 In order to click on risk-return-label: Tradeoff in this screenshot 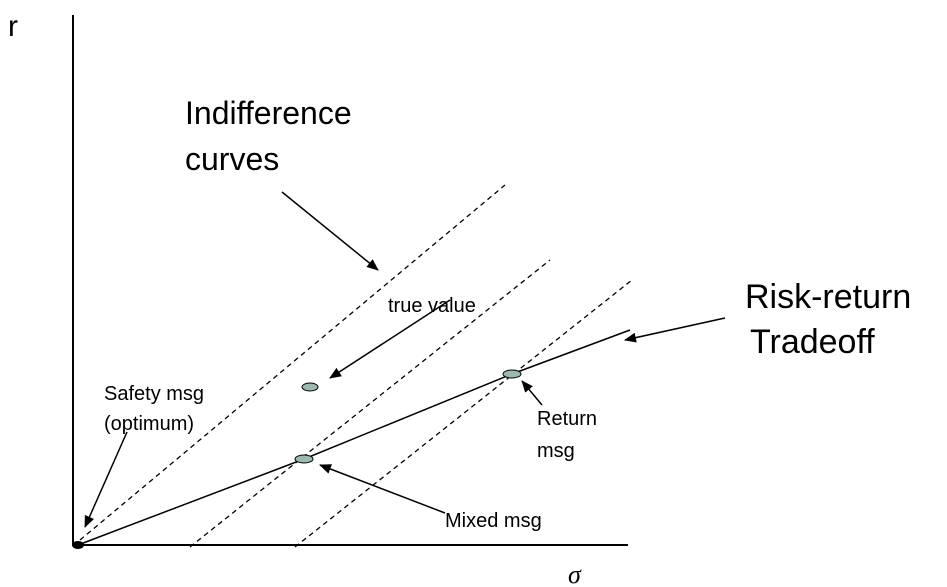, I will do `click(812, 342)`.